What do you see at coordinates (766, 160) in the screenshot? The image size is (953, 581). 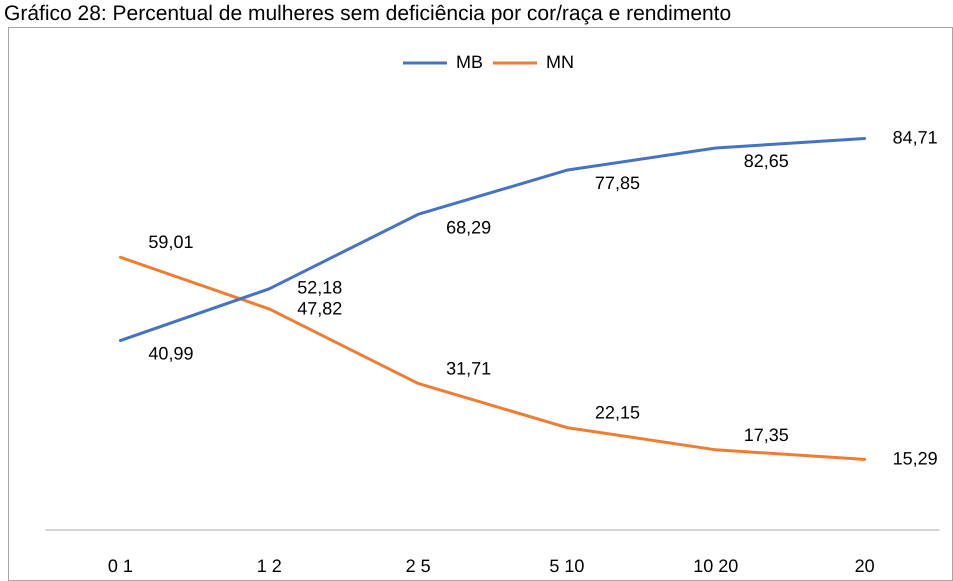 I see `data-label: 82,65` at bounding box center [766, 160].